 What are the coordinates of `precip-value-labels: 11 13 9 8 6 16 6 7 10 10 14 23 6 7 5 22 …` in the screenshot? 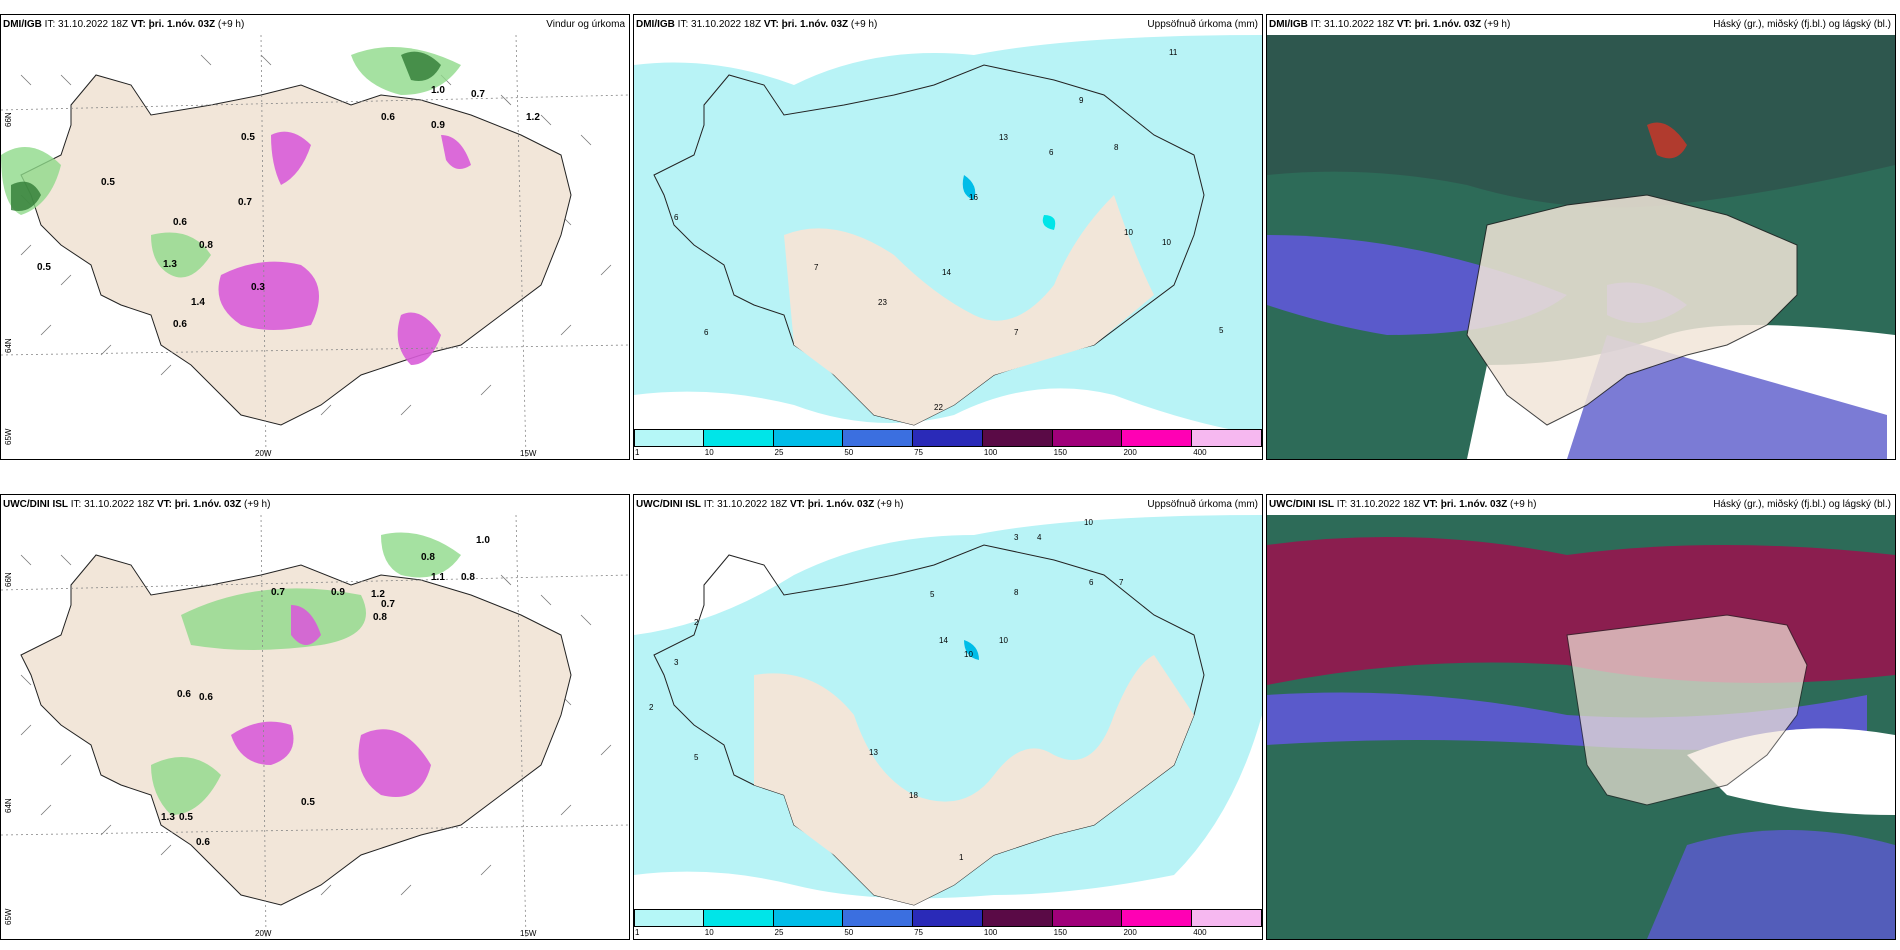 It's located at (949, 247).